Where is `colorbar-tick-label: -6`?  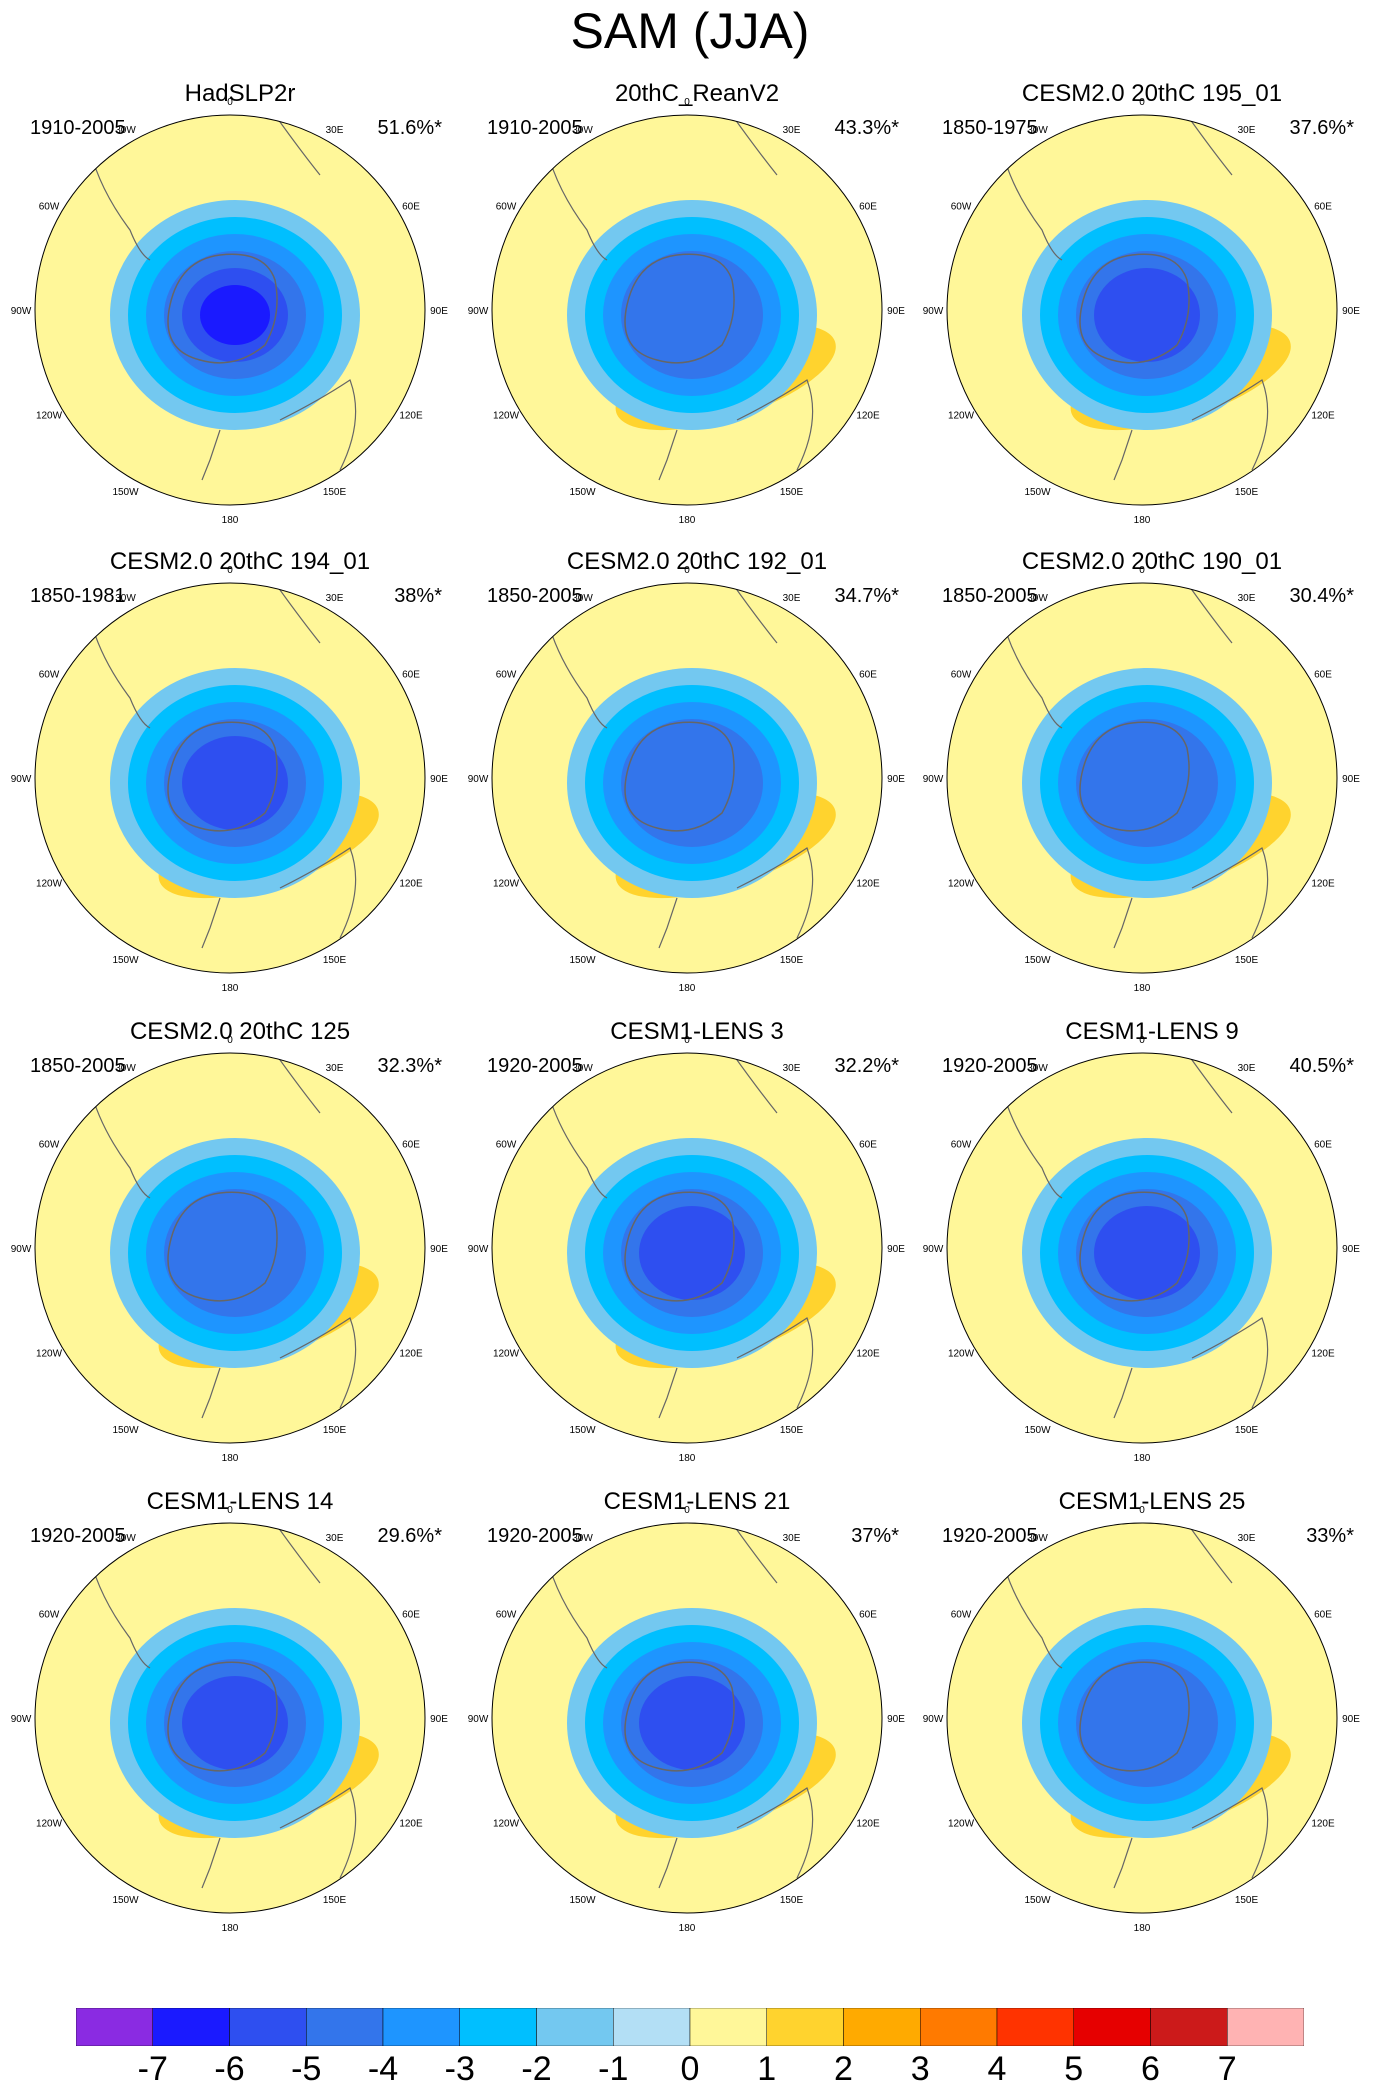
colorbar-tick-label: -6 is located at coordinates (229, 2069).